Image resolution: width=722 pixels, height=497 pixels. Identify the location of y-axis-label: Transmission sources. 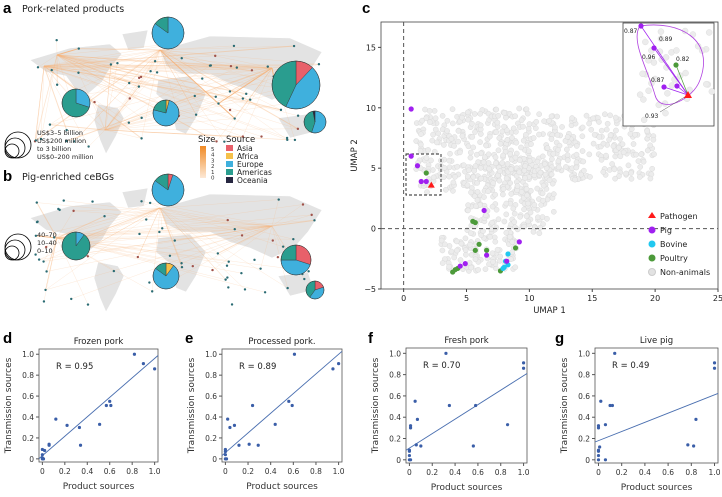
(565, 405).